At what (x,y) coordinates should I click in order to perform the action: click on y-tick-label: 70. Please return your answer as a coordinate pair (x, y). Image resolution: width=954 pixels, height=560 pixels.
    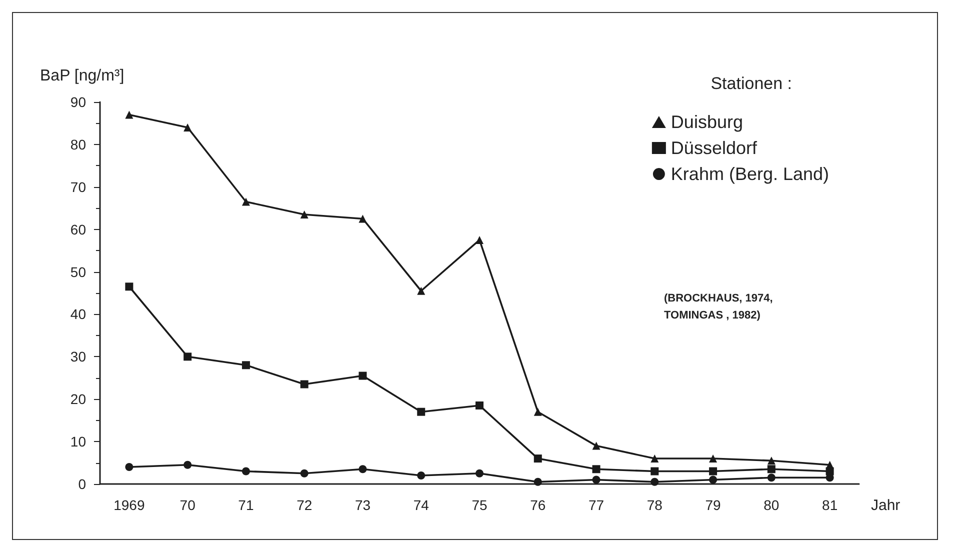
    Looking at the image, I should click on (78, 186).